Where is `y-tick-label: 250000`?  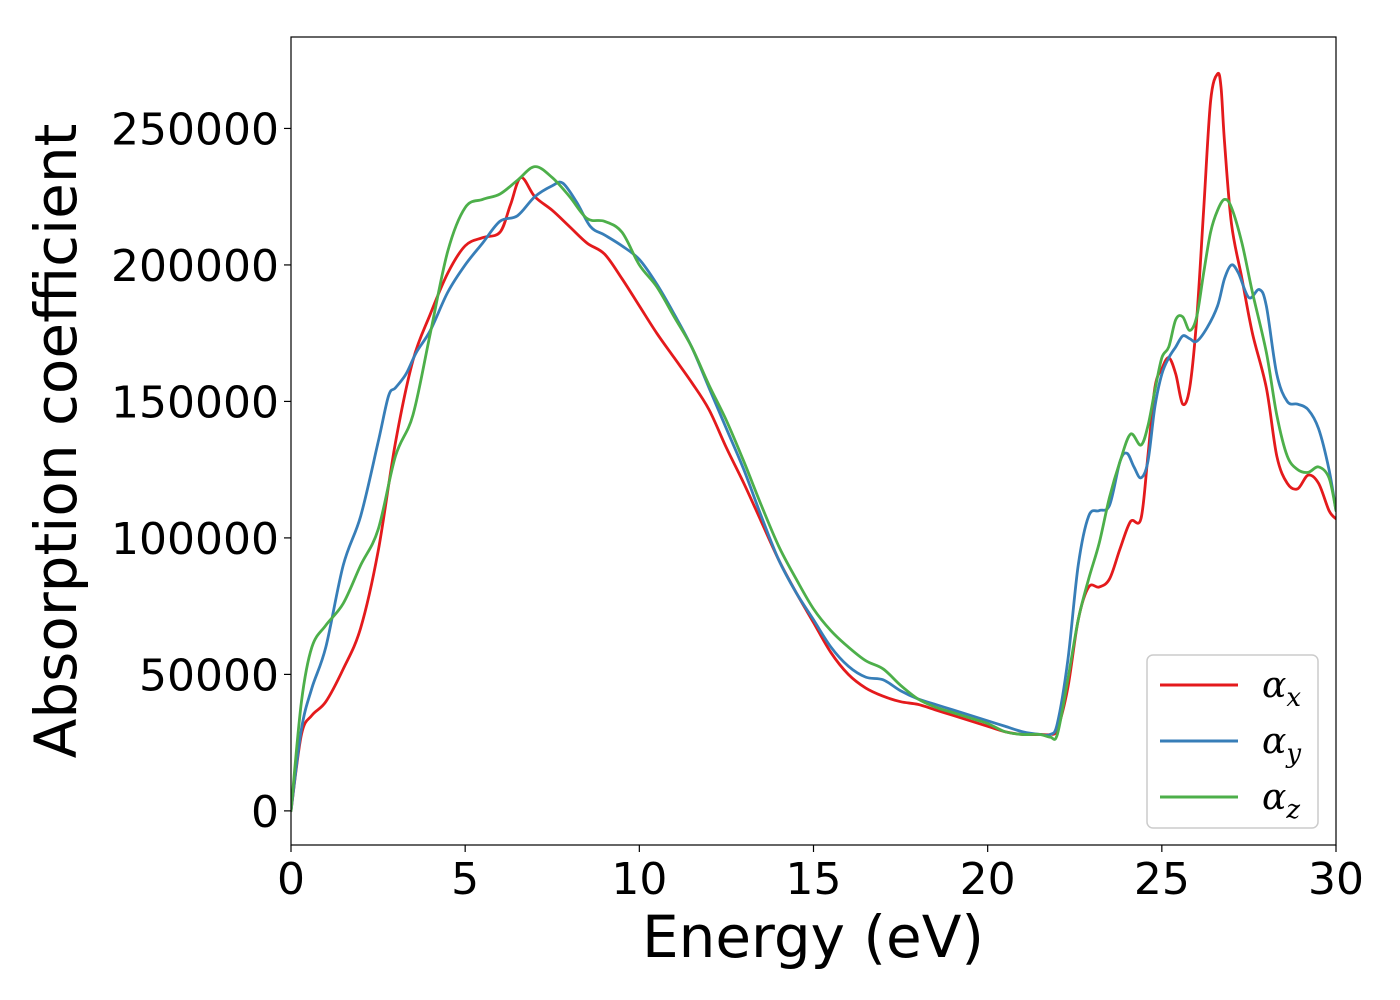
y-tick-label: 250000 is located at coordinates (195, 129).